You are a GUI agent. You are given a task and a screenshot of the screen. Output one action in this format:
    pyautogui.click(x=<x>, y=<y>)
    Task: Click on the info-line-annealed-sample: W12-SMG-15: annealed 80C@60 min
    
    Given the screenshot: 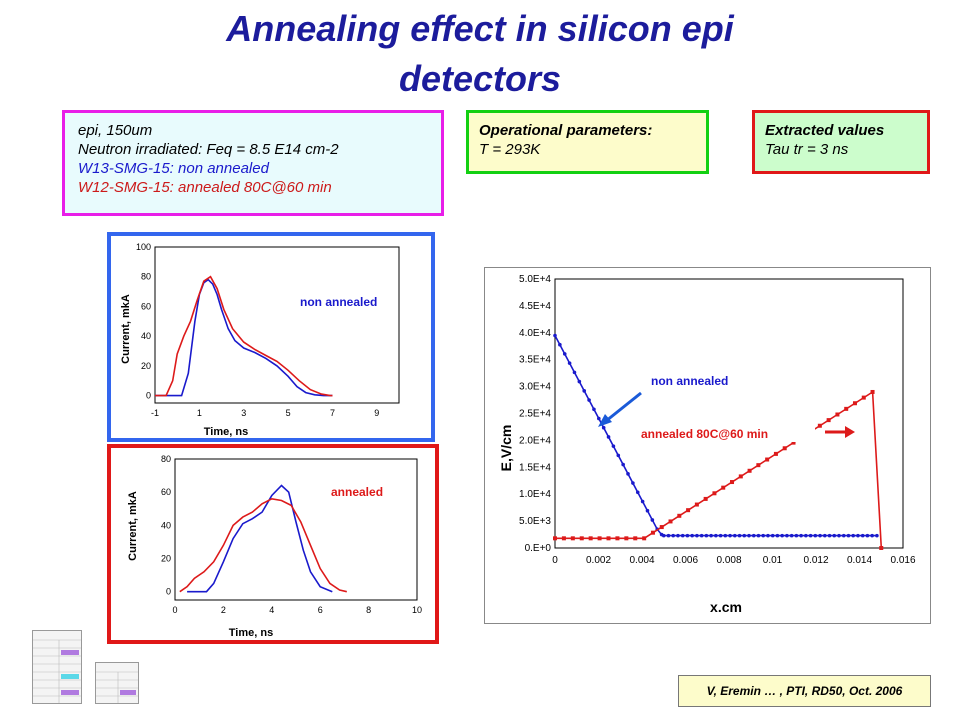 What is the action you would take?
    pyautogui.click(x=205, y=187)
    